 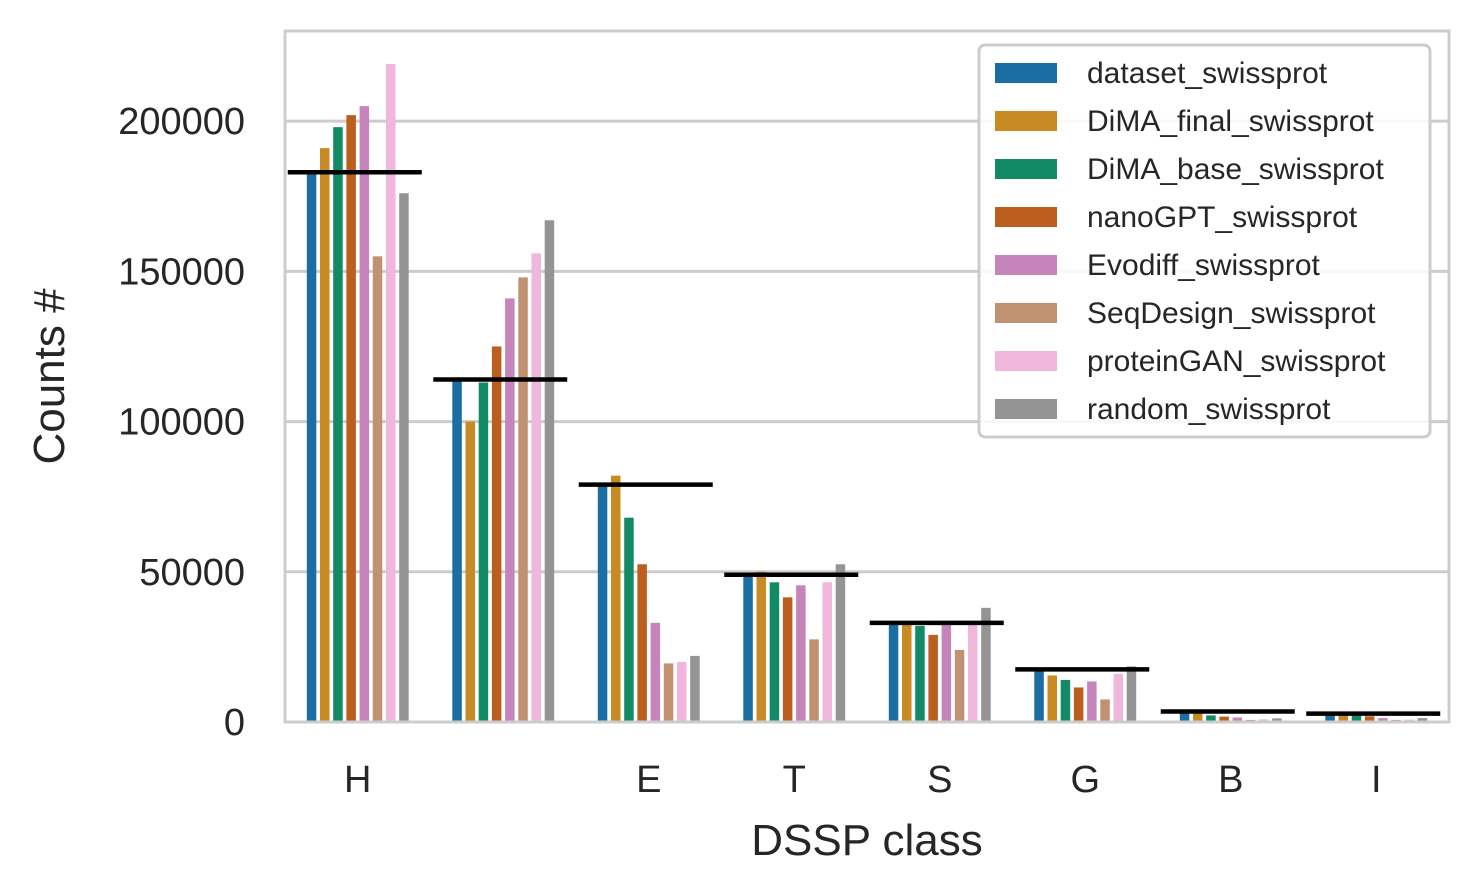 What do you see at coordinates (1204, 265) in the screenshot?
I see `legend-label: Evodiff_swissprot` at bounding box center [1204, 265].